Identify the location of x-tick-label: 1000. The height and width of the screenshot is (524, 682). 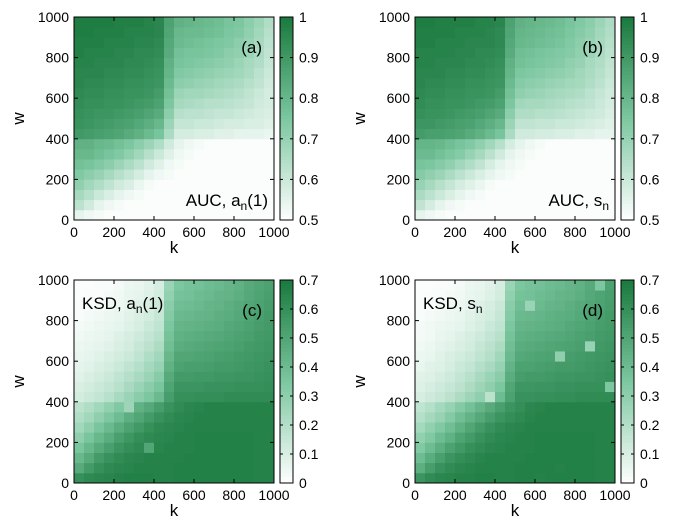
(273, 495).